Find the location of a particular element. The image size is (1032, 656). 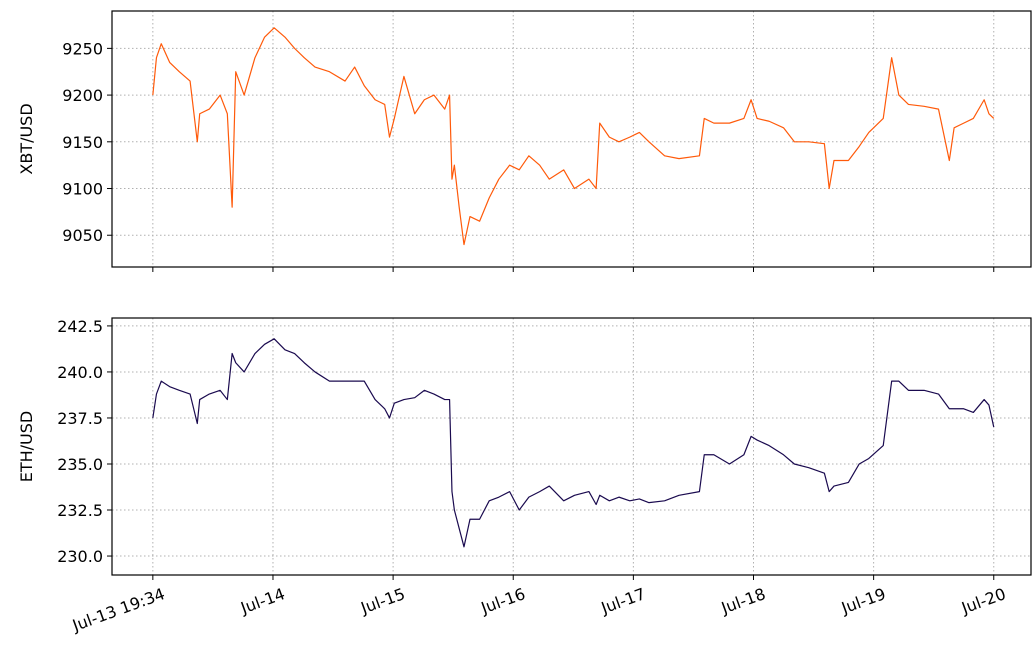

y-tick-label: 9050 is located at coordinates (82, 235).